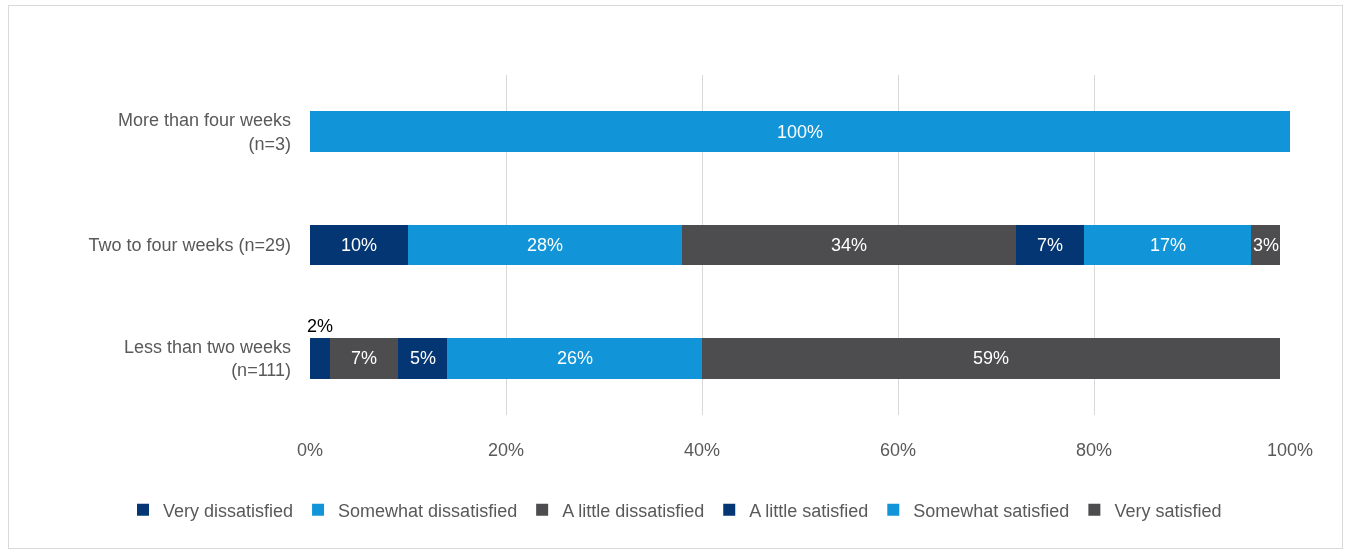 The image size is (1350, 556). I want to click on data-label: 10%, so click(359, 245).